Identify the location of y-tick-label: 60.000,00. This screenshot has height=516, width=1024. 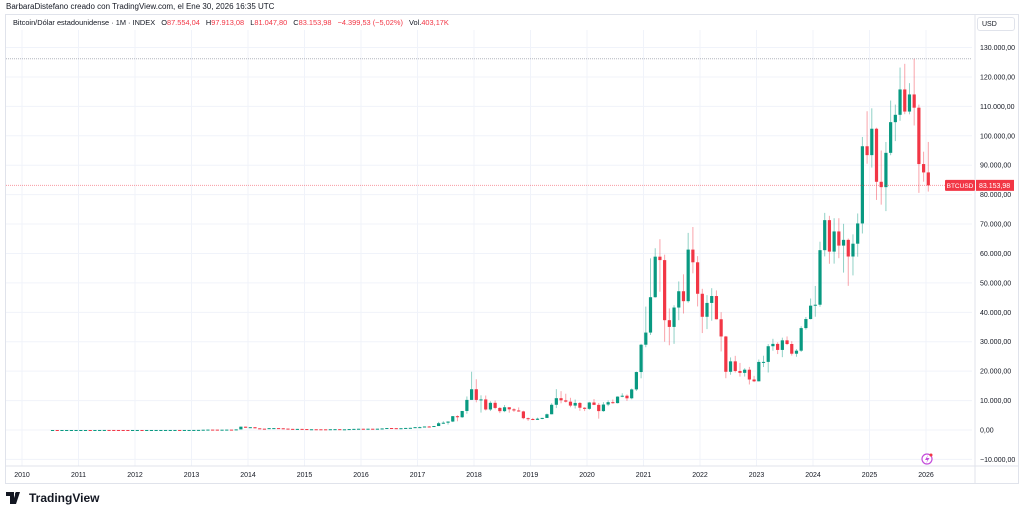
(995, 254).